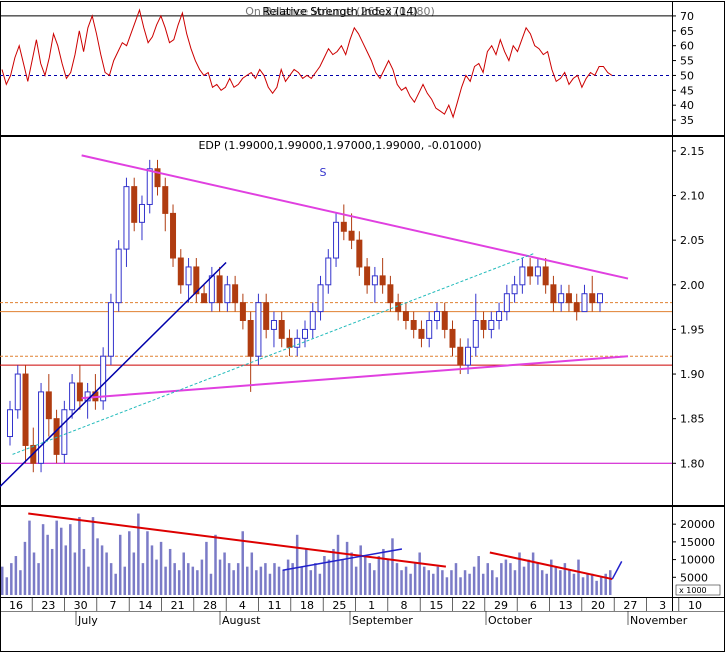 The image size is (725, 656). What do you see at coordinates (113, 374) in the screenshot?
I see `price-trend-line` at bounding box center [113, 374].